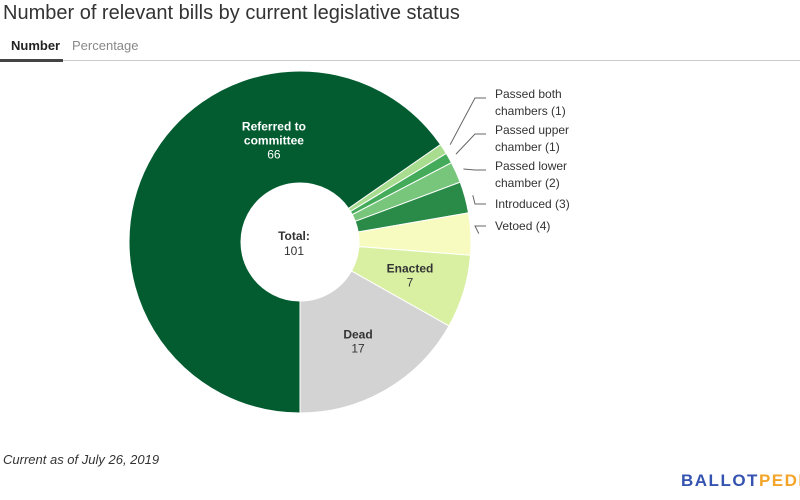  I want to click on slice-label: chambers (1), so click(530, 111).